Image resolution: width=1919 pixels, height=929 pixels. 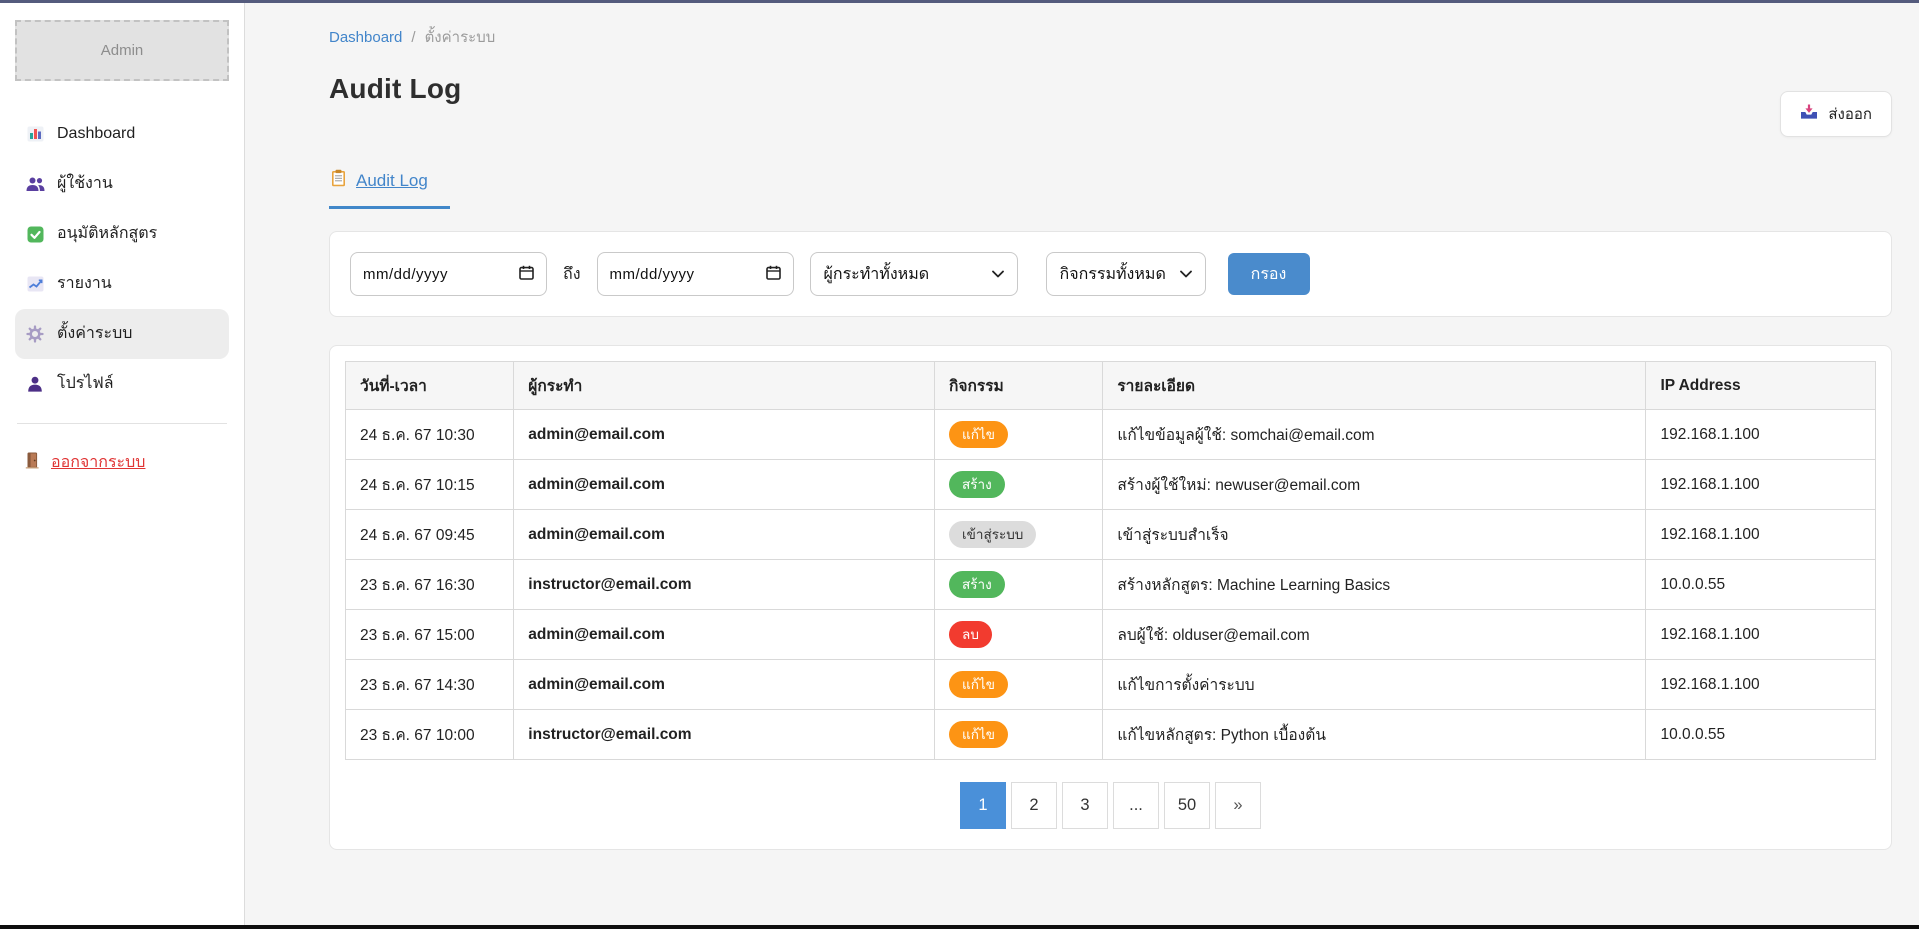 What do you see at coordinates (1110, 105) in the screenshot?
I see `page-header: Audit Log ส่งออก` at bounding box center [1110, 105].